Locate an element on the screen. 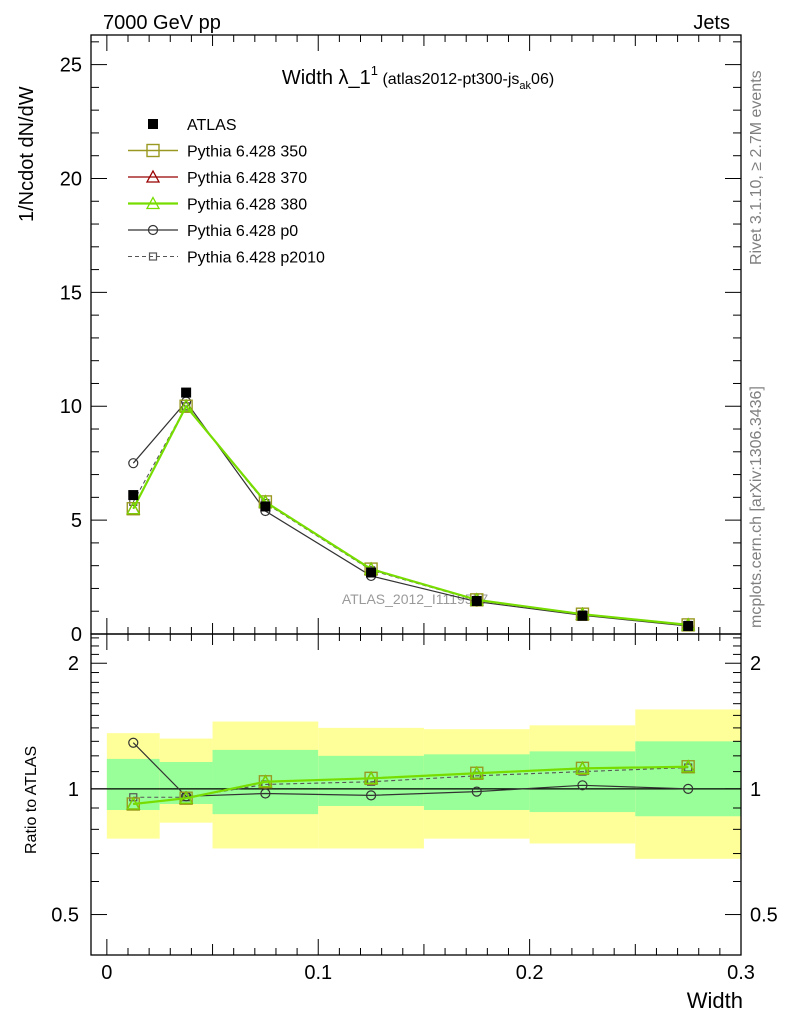  legend-label: Pythia 6.428 p2010 is located at coordinates (256, 258).